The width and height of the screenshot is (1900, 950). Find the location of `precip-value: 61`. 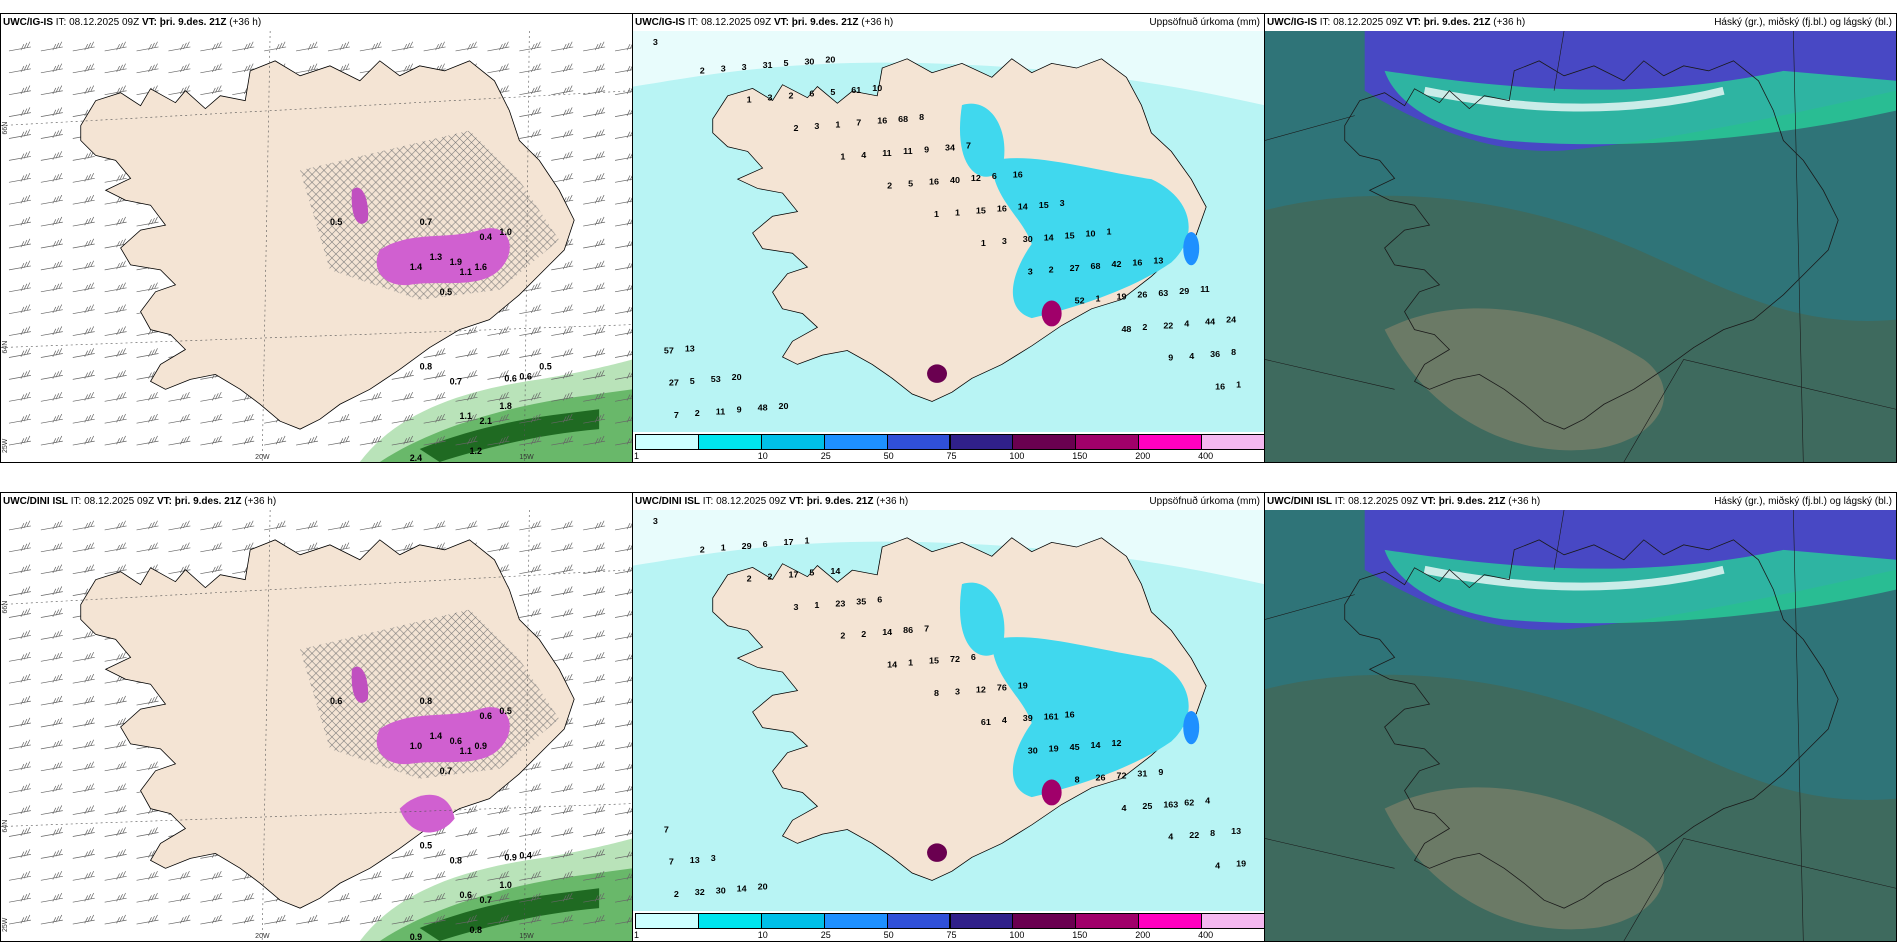

precip-value: 61 is located at coordinates (856, 90).